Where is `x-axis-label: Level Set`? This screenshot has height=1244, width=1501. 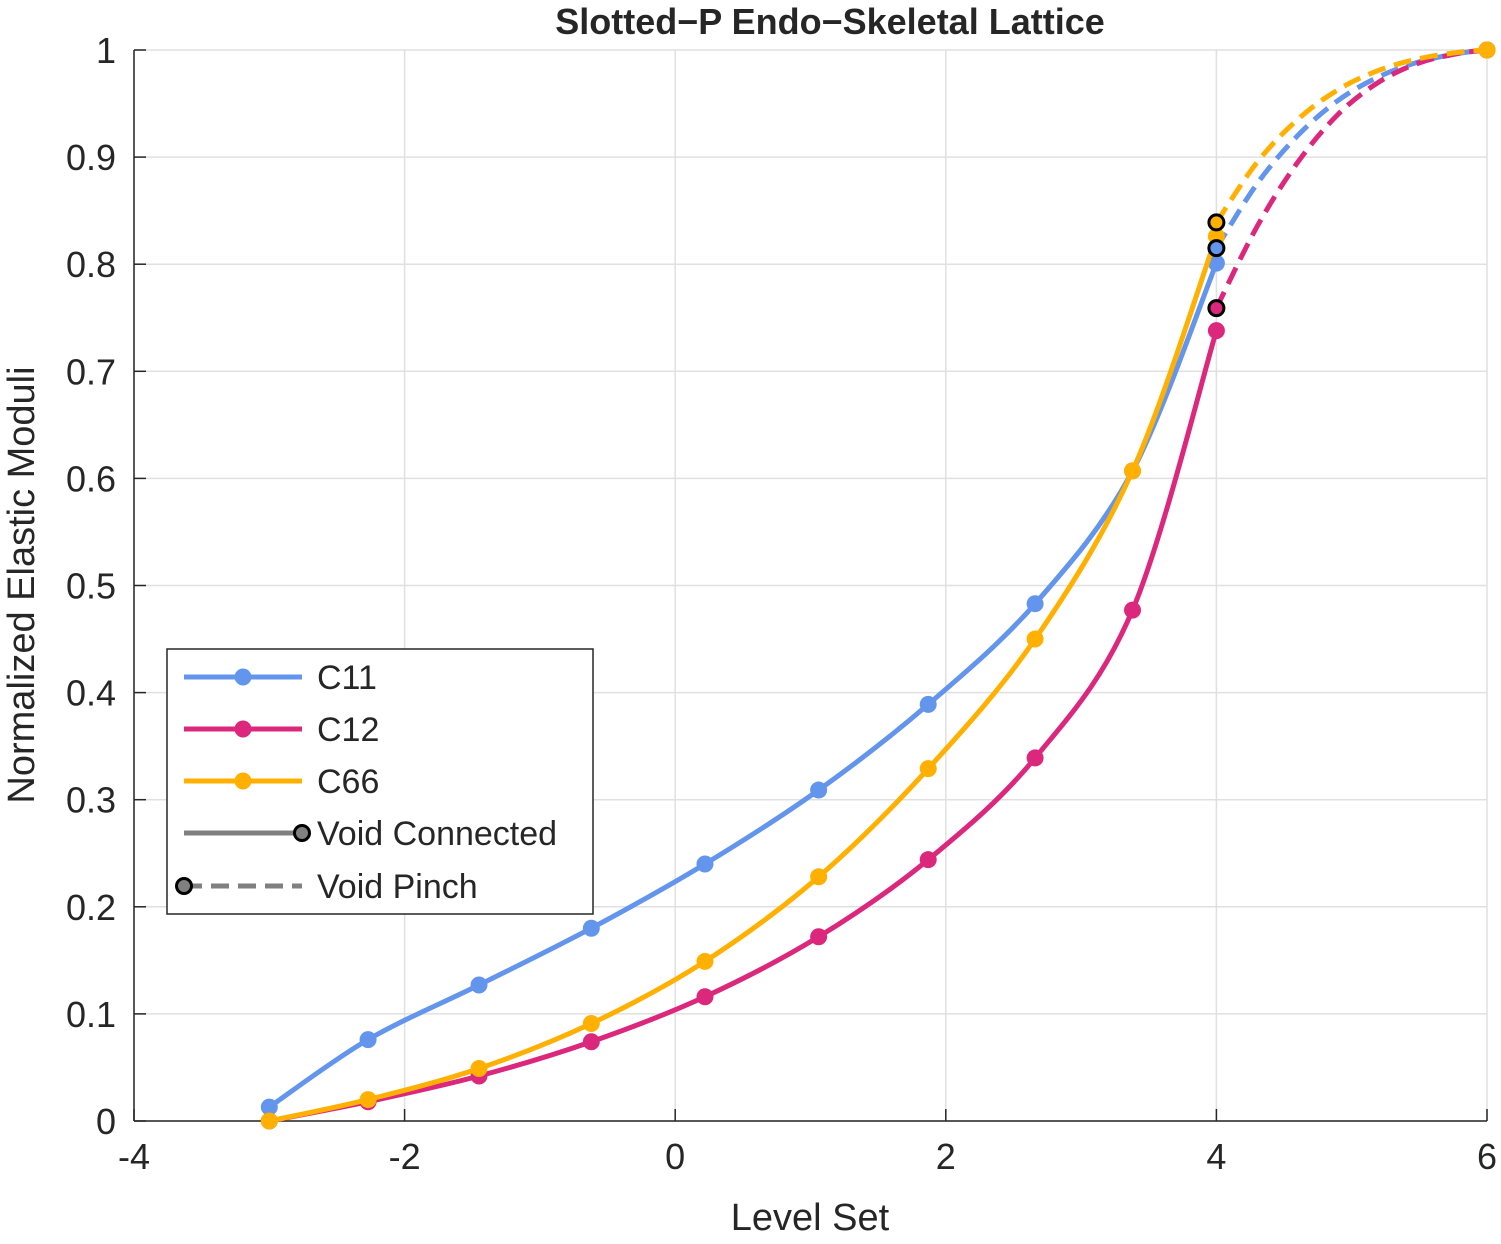 x-axis-label: Level Set is located at coordinates (810, 1218).